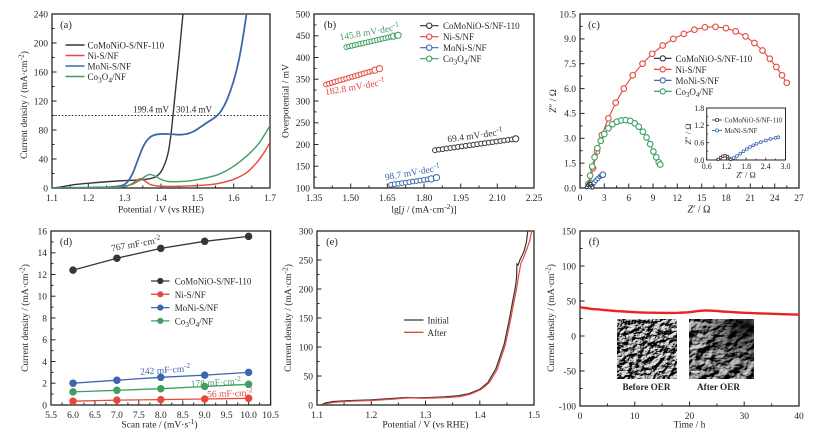  What do you see at coordinates (66, 25) in the screenshot?
I see `svg-text: (a)` at bounding box center [66, 25].